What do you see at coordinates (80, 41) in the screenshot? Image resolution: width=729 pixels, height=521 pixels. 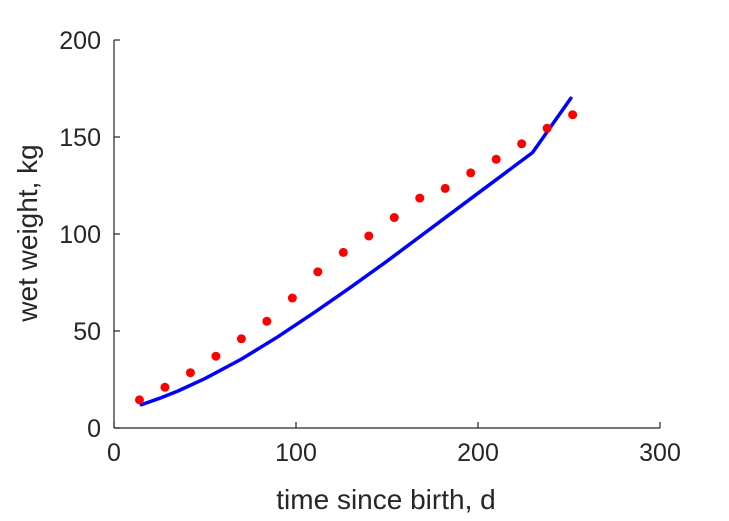 I see `y-tick-label: 200` at bounding box center [80, 41].